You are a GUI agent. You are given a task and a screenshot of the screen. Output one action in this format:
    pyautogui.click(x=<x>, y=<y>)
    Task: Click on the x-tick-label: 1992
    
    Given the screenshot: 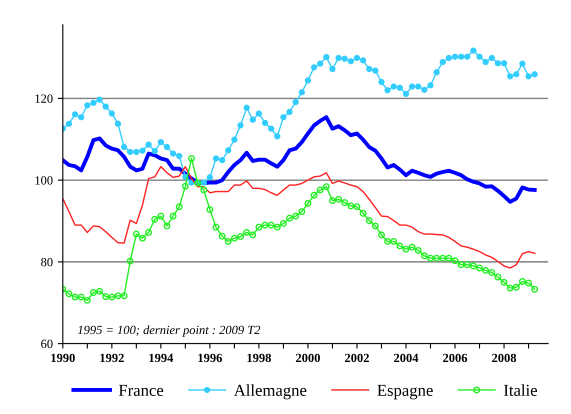 What is the action you would take?
    pyautogui.click(x=112, y=358)
    